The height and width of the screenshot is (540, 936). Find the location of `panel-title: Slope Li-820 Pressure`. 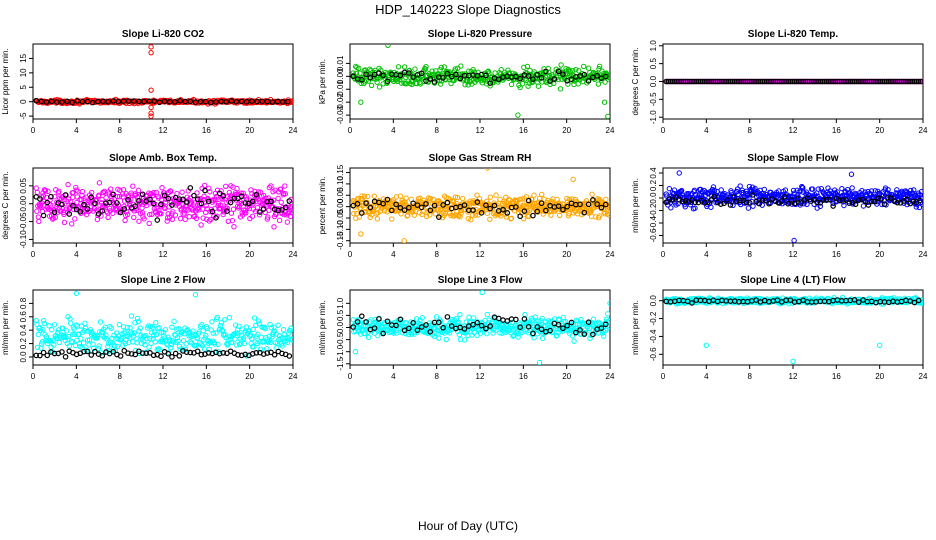

panel-title: Slope Li-820 Pressure is located at coordinates (480, 34).